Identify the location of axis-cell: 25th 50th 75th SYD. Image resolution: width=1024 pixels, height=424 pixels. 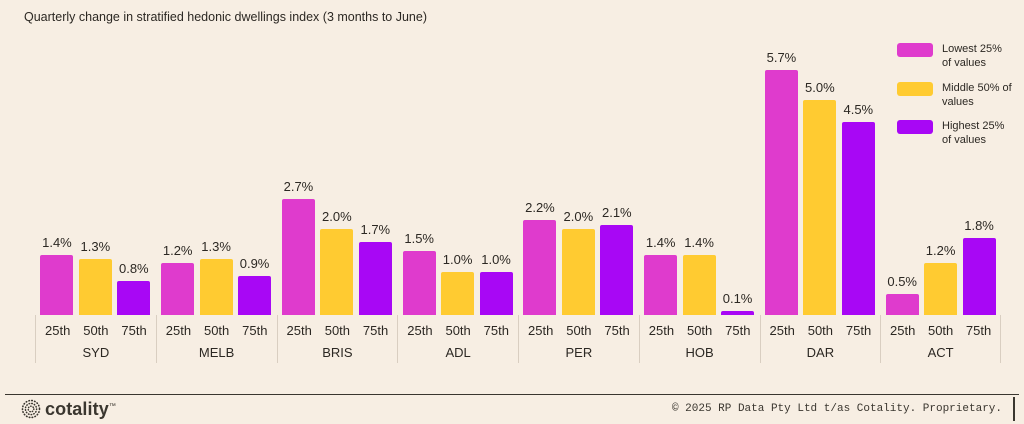
(95, 339).